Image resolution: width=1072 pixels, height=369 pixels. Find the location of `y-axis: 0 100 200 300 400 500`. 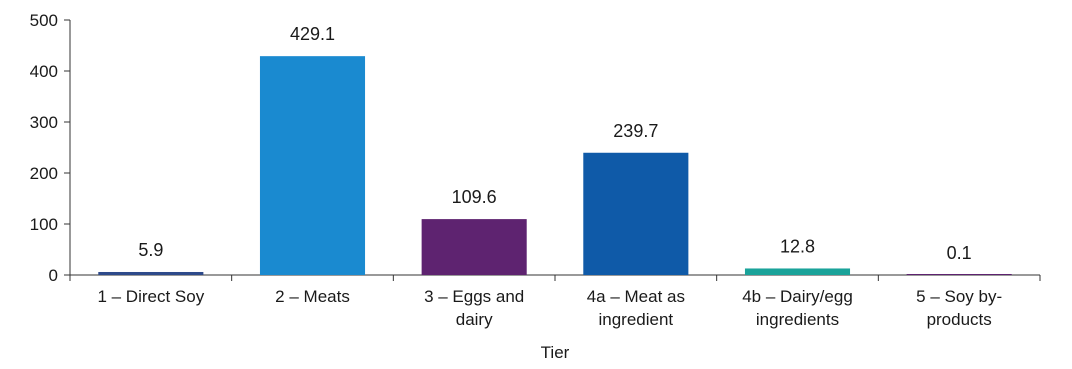

y-axis: 0 100 200 300 400 500 is located at coordinates (50, 148).